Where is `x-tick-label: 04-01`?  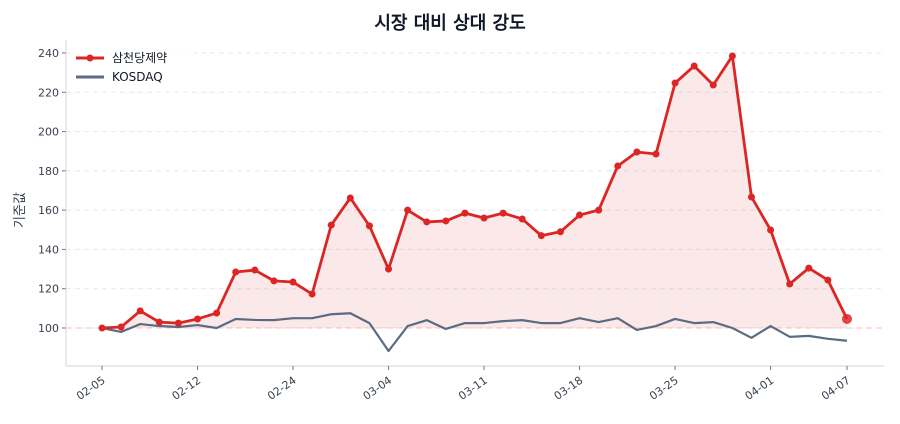 x-tick-label: 04-01 is located at coordinates (760, 388).